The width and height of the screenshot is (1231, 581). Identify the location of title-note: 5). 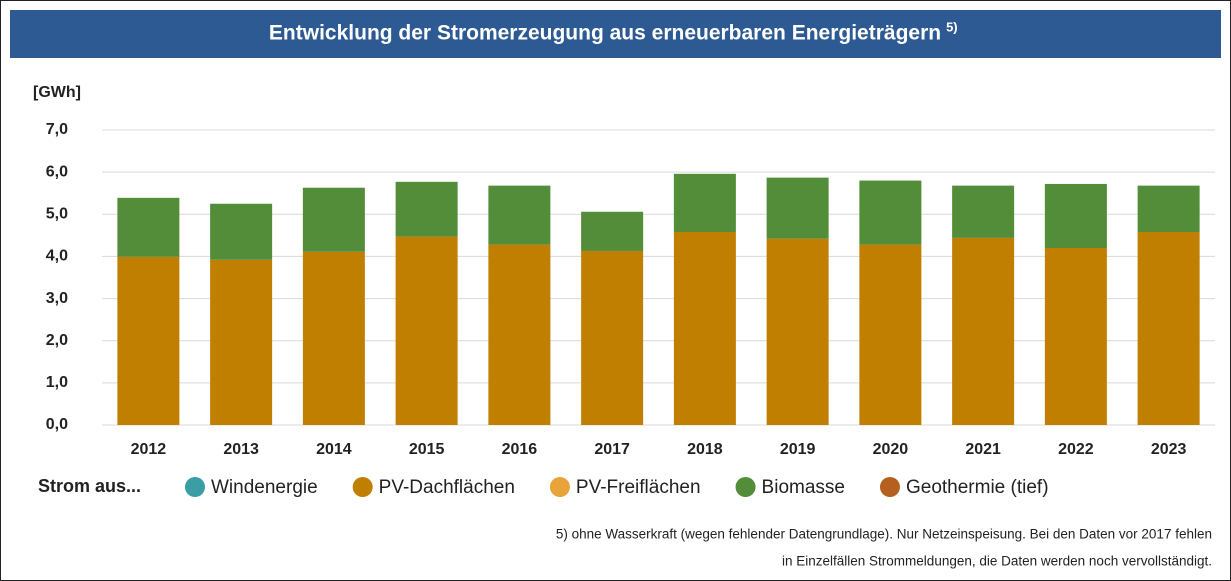
(952, 26).